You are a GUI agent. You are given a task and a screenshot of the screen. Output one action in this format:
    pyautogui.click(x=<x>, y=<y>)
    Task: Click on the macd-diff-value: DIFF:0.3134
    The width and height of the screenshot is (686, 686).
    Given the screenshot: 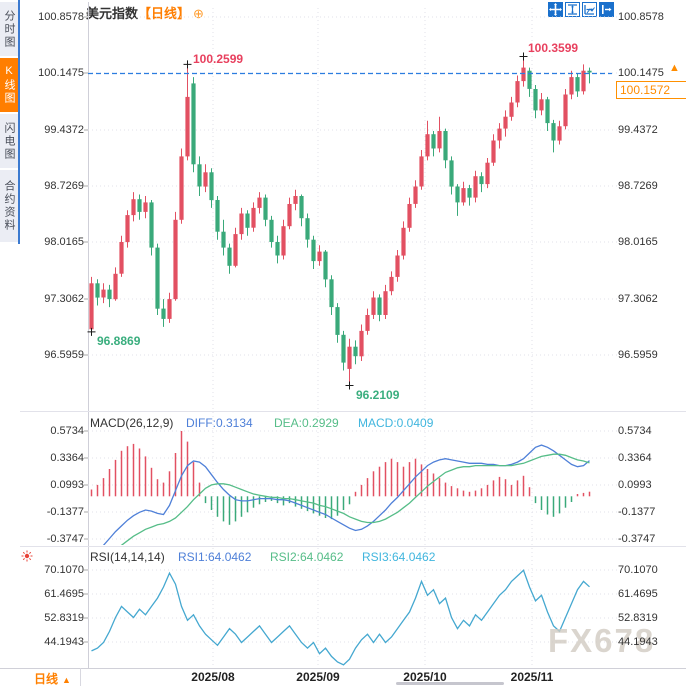 What is the action you would take?
    pyautogui.click(x=219, y=423)
    